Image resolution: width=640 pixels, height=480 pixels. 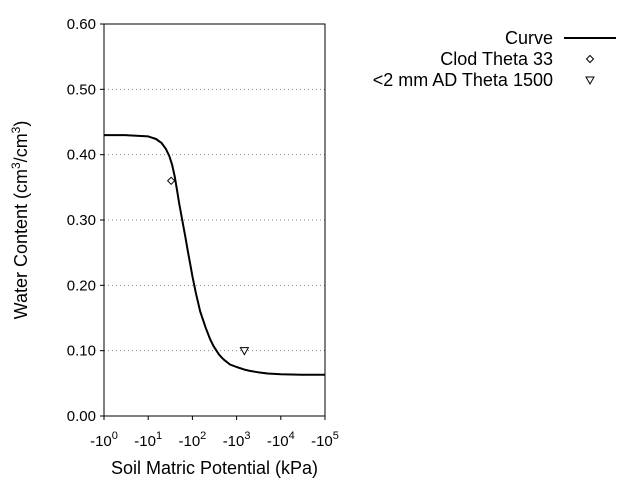 What do you see at coordinates (81, 24) in the screenshot?
I see `y-tick-label: 0.60` at bounding box center [81, 24].